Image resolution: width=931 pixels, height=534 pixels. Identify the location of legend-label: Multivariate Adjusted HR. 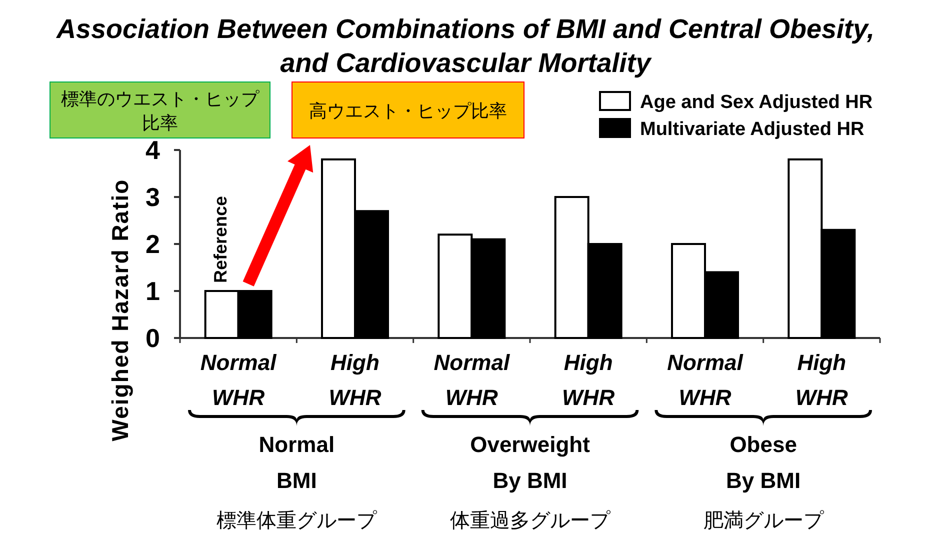
(752, 129).